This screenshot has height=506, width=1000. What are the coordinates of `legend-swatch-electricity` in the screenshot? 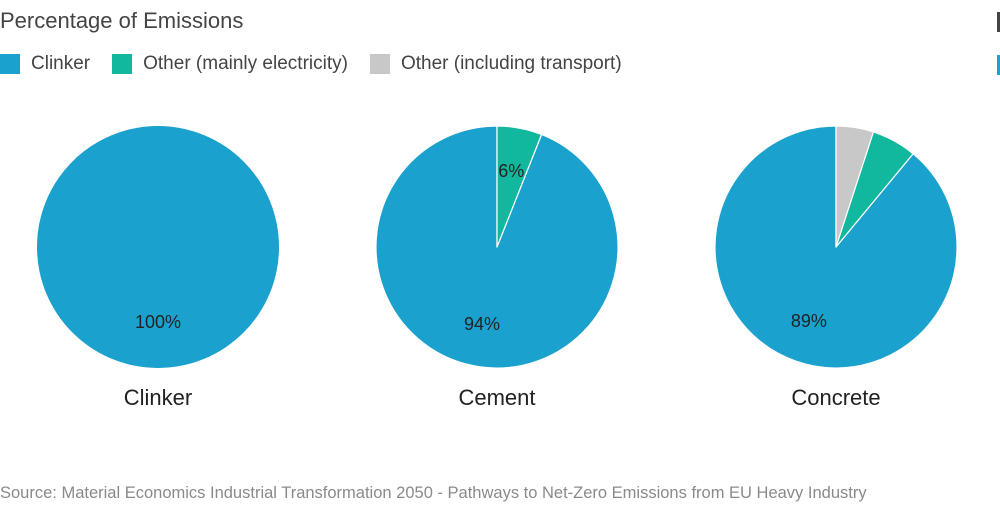 It's located at (122, 64).